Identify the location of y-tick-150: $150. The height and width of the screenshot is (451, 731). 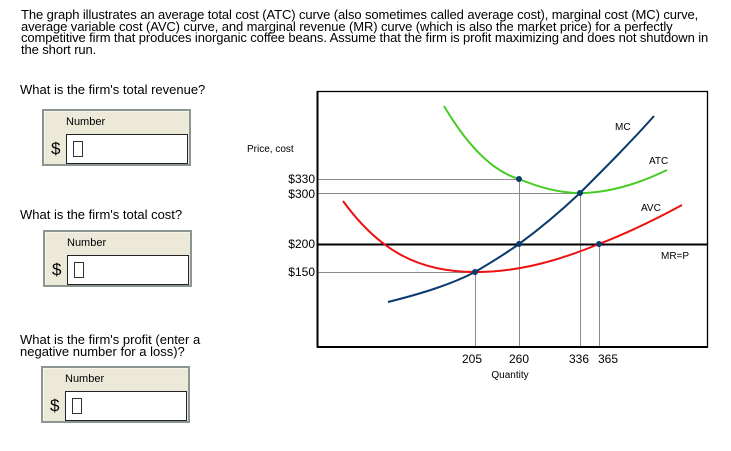
(301, 272).